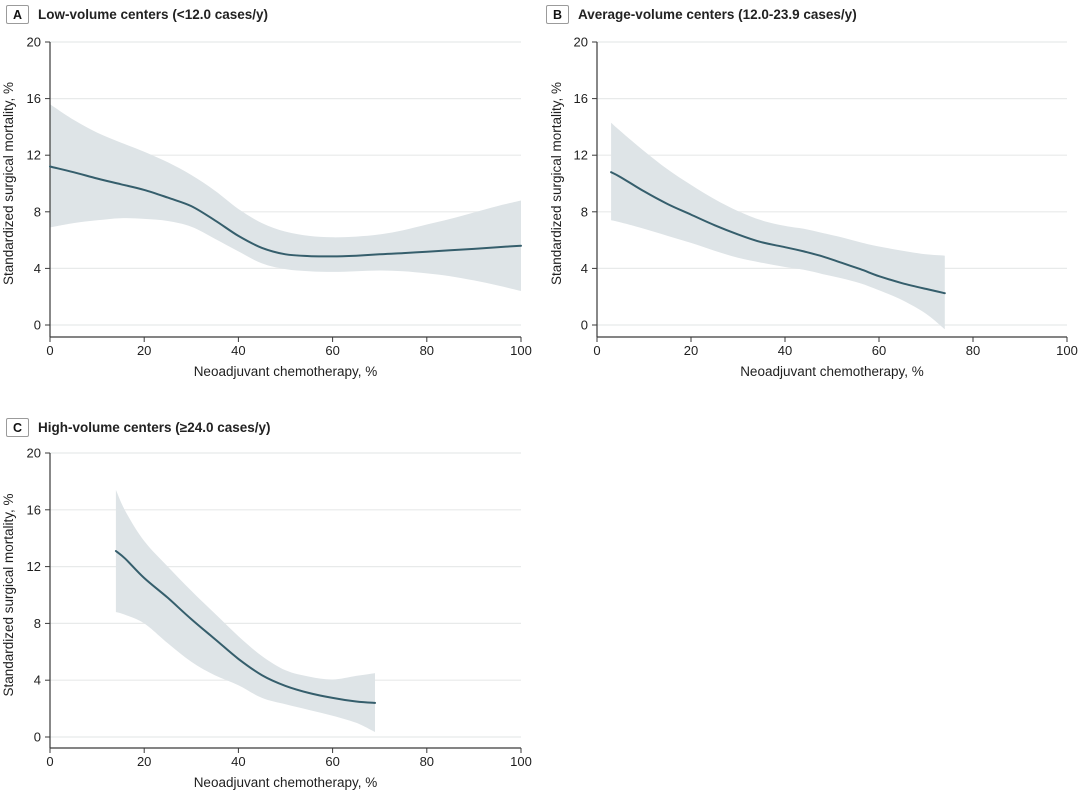 The height and width of the screenshot is (797, 1080). I want to click on panel-a-header: A Low-volume centers (<12.0 cases/y), so click(137, 14).